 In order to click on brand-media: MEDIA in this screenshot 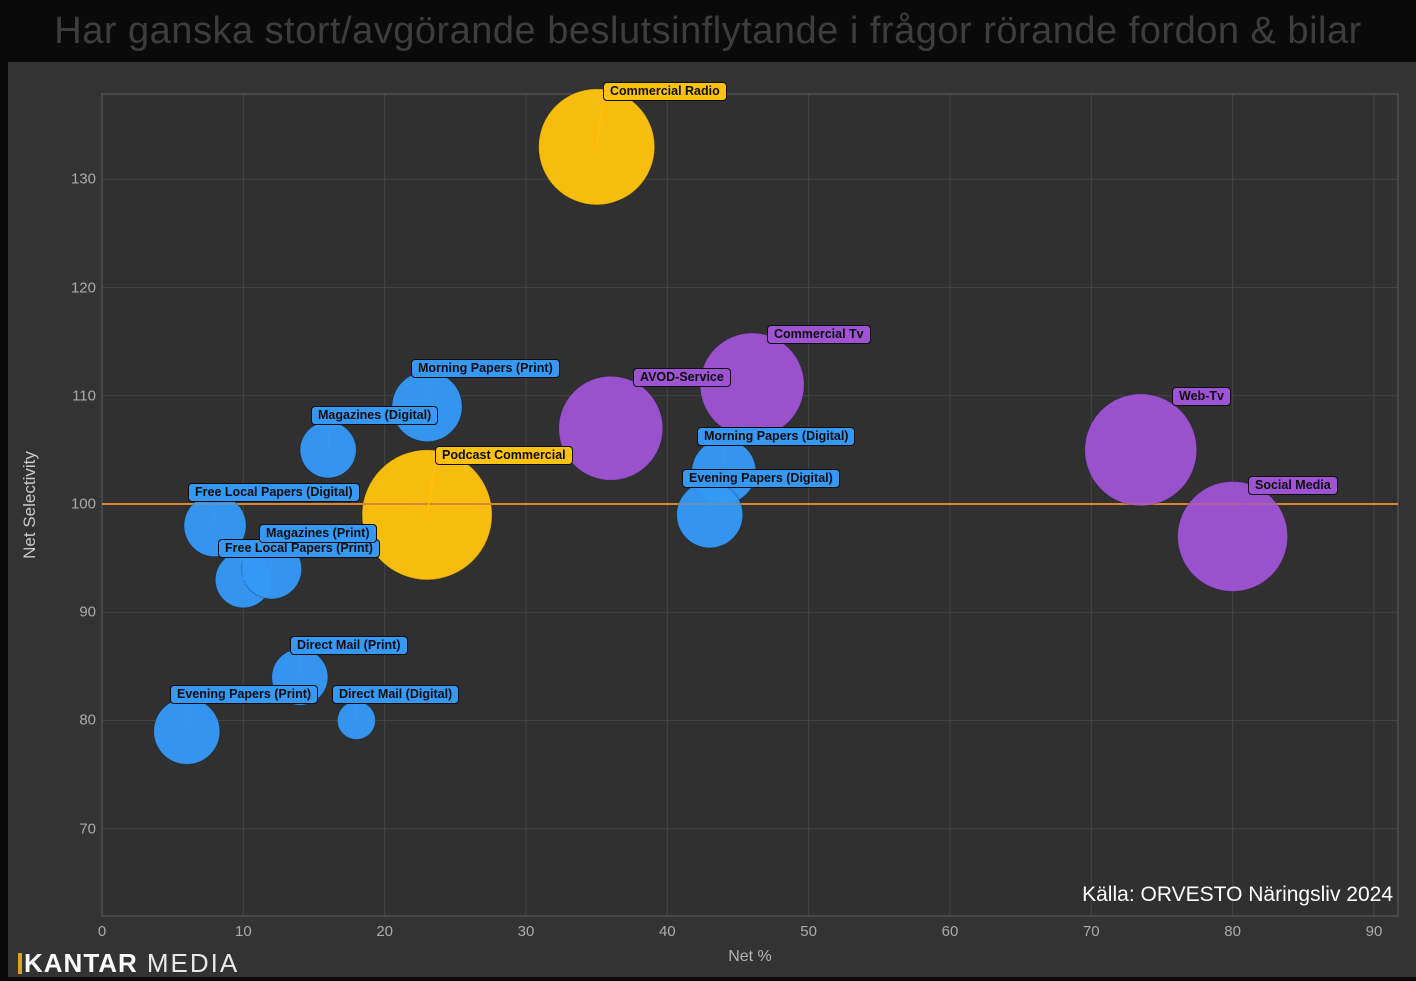, I will do `click(193, 963)`.